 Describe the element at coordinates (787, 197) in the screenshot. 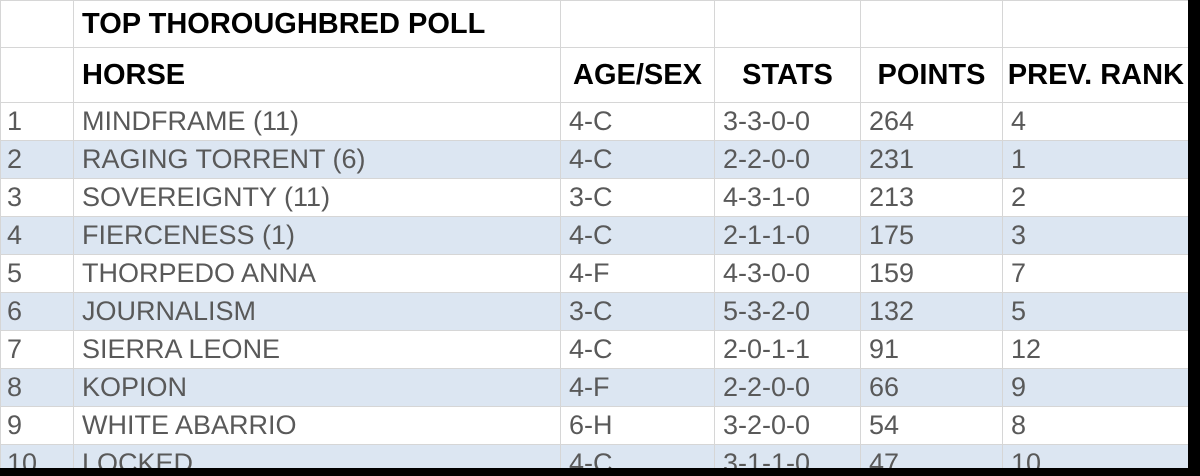

I see `stats-cell: 4-3-1-0` at that location.